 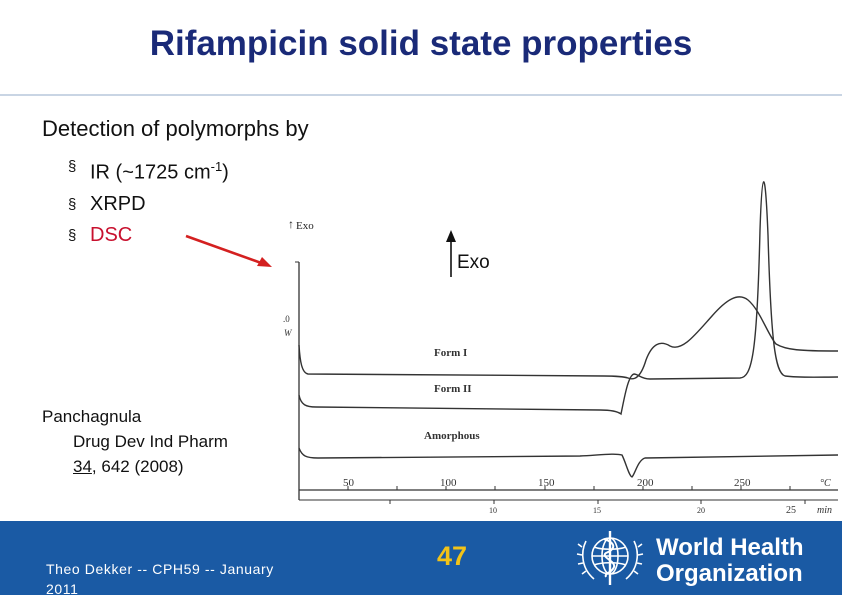 I want to click on temp-tick-150: 150, so click(x=546, y=483).